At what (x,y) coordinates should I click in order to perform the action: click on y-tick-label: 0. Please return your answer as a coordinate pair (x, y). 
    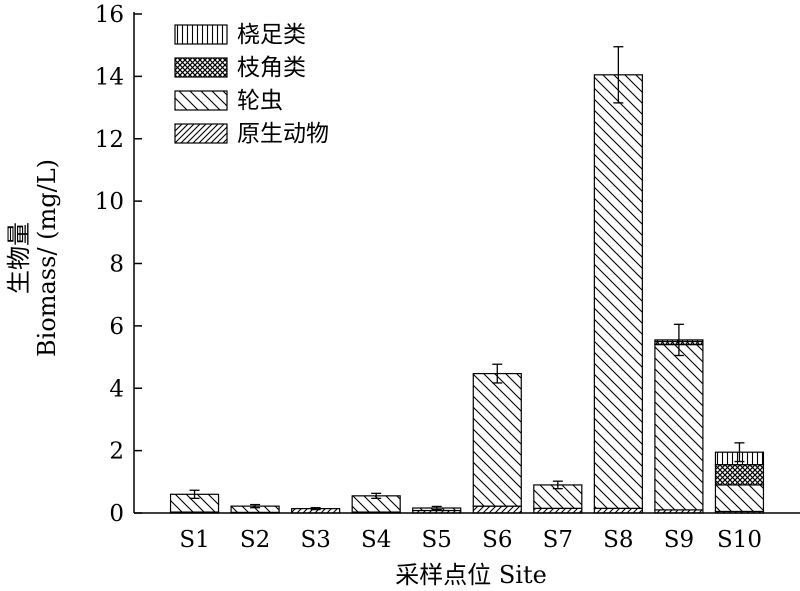
    Looking at the image, I should click on (116, 514).